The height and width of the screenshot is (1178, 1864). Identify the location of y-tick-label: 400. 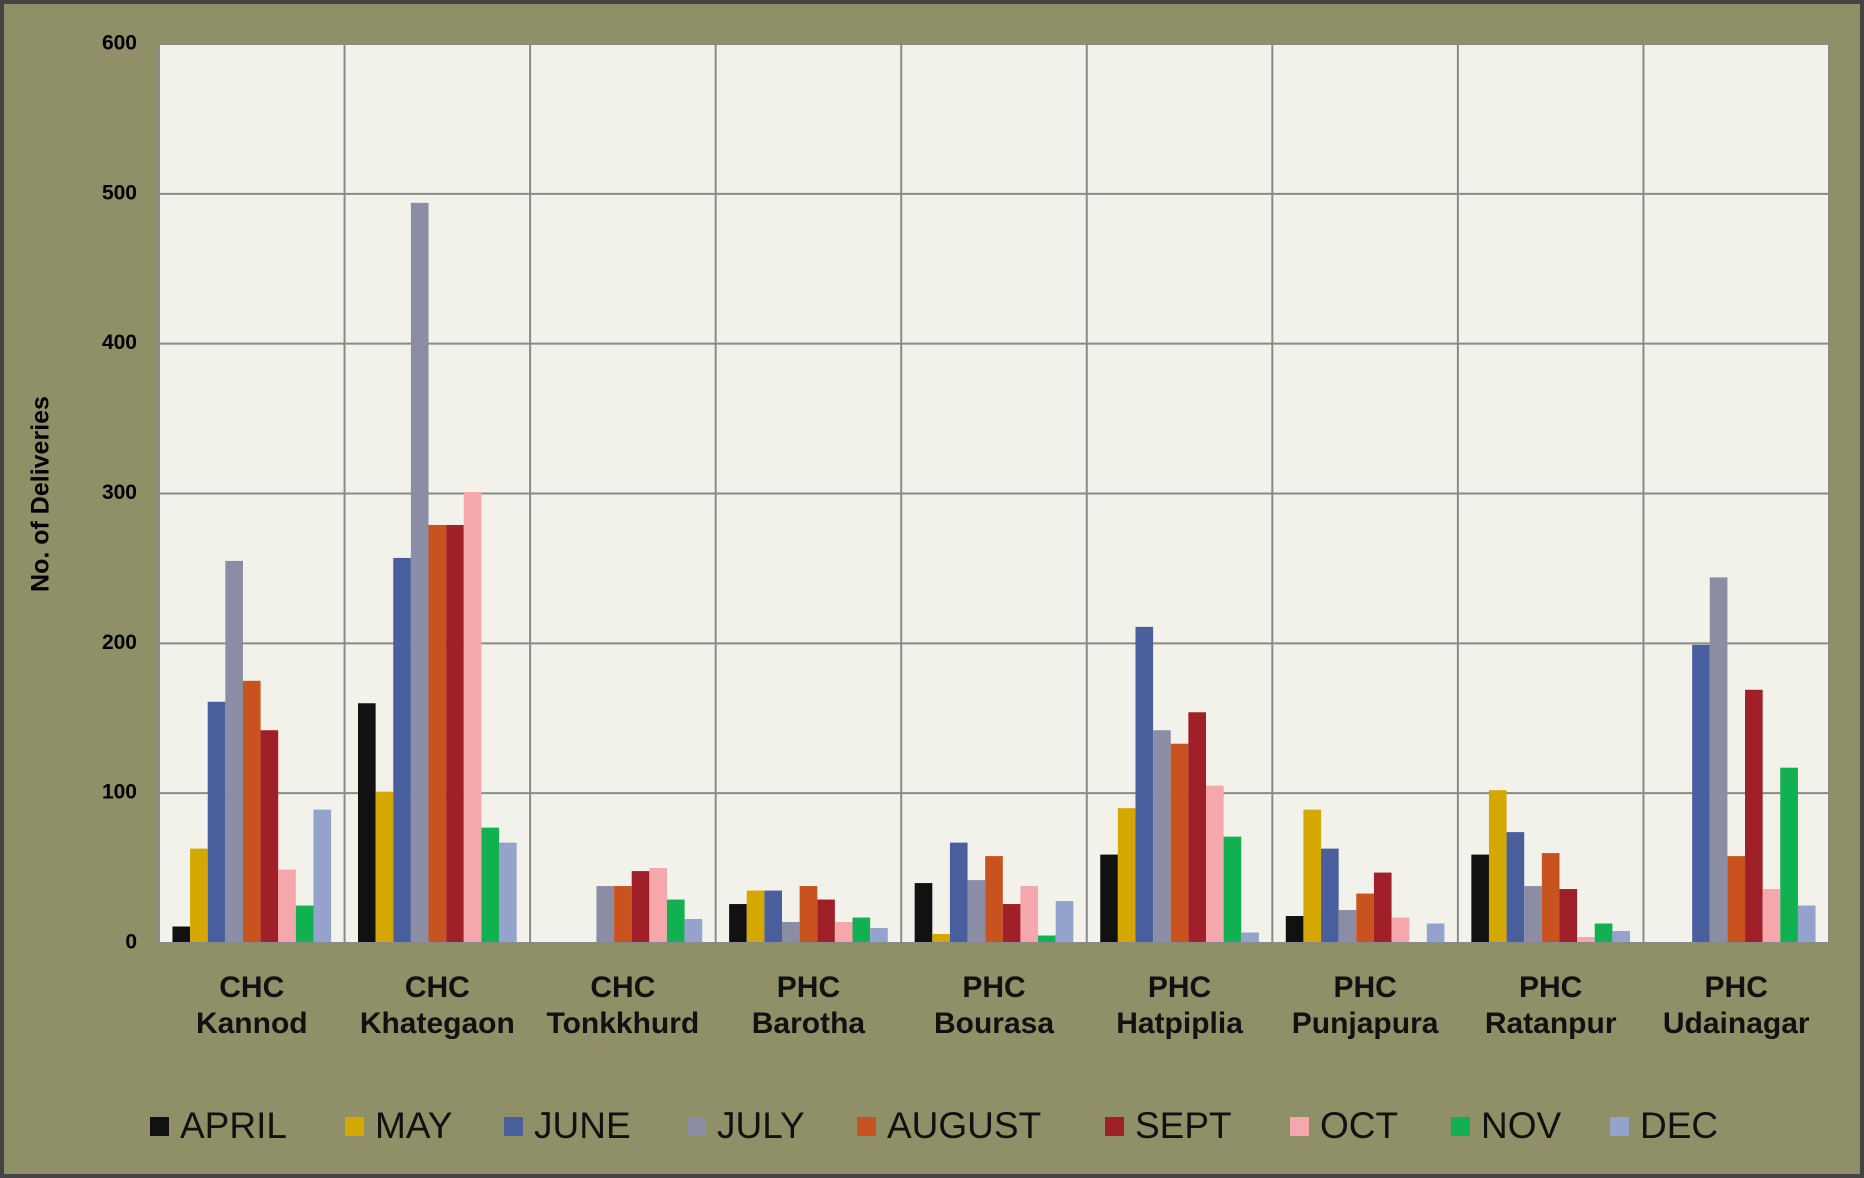
(119, 342).